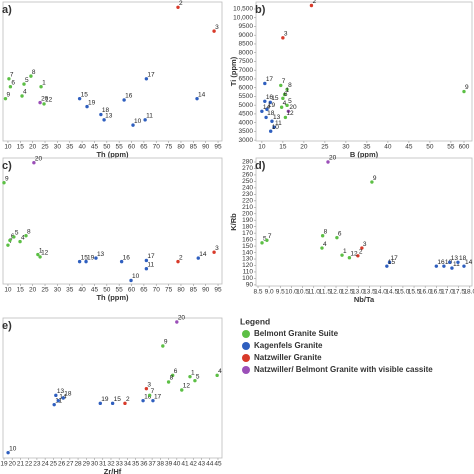 Image resolution: width=474 pixels, height=474 pixels. I want to click on y-tick-label: 210, so click(247, 207).